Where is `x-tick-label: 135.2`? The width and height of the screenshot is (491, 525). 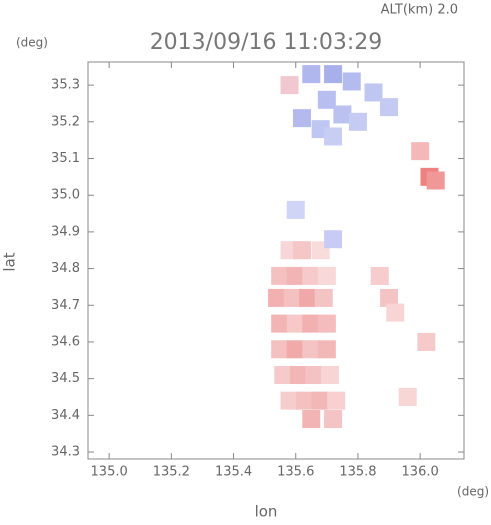 x-tick-label: 135.2 is located at coordinates (171, 472).